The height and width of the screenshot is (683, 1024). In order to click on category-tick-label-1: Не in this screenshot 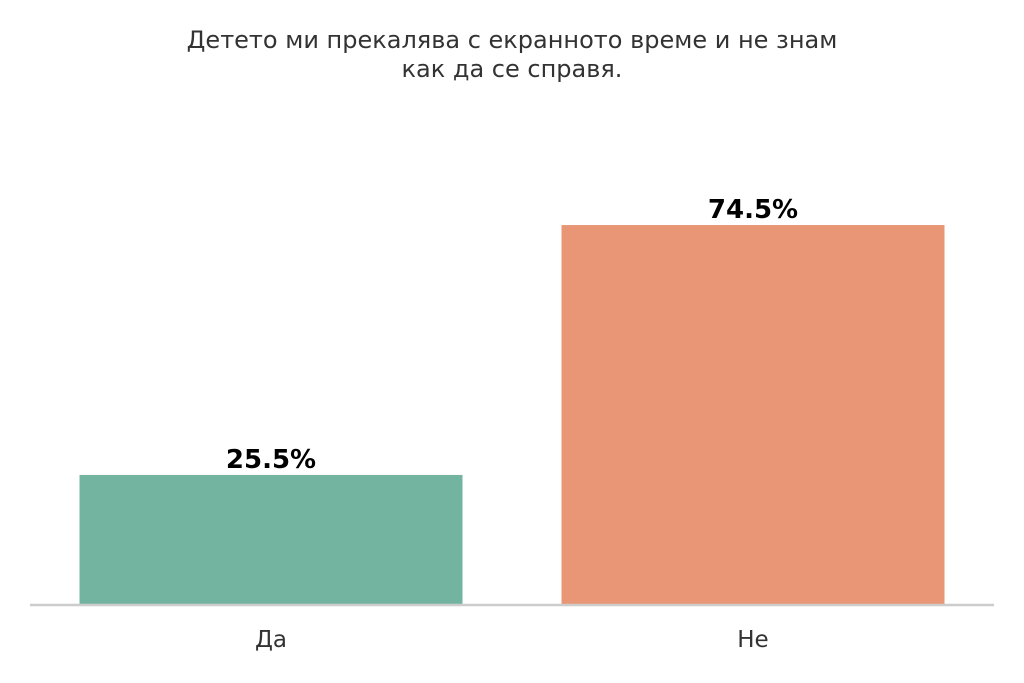, I will do `click(752, 640)`.